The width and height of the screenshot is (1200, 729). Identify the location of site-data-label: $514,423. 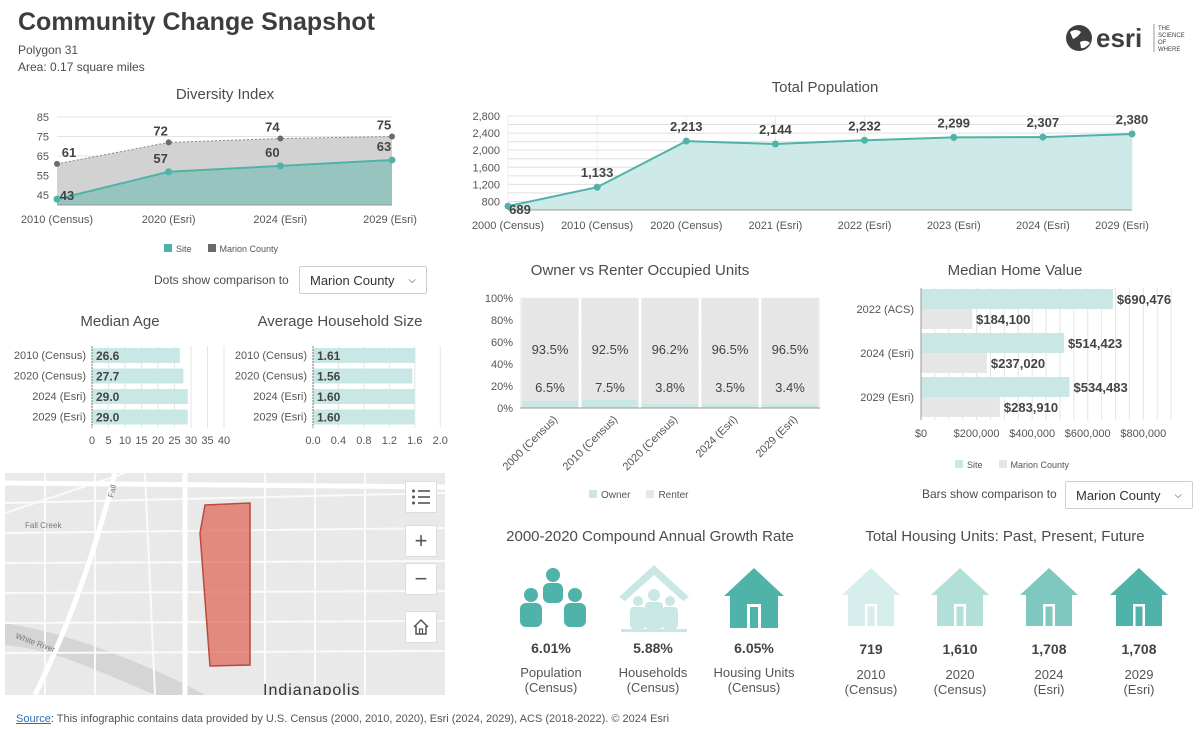
(1095, 343).